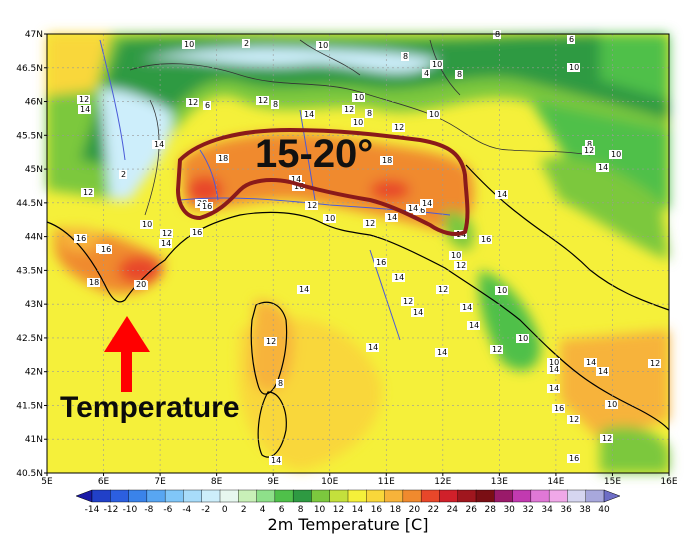 Image resolution: width=696 pixels, height=538 pixels. Describe the element at coordinates (205, 510) in the screenshot. I see `colorbar-tick-label: -2` at that location.